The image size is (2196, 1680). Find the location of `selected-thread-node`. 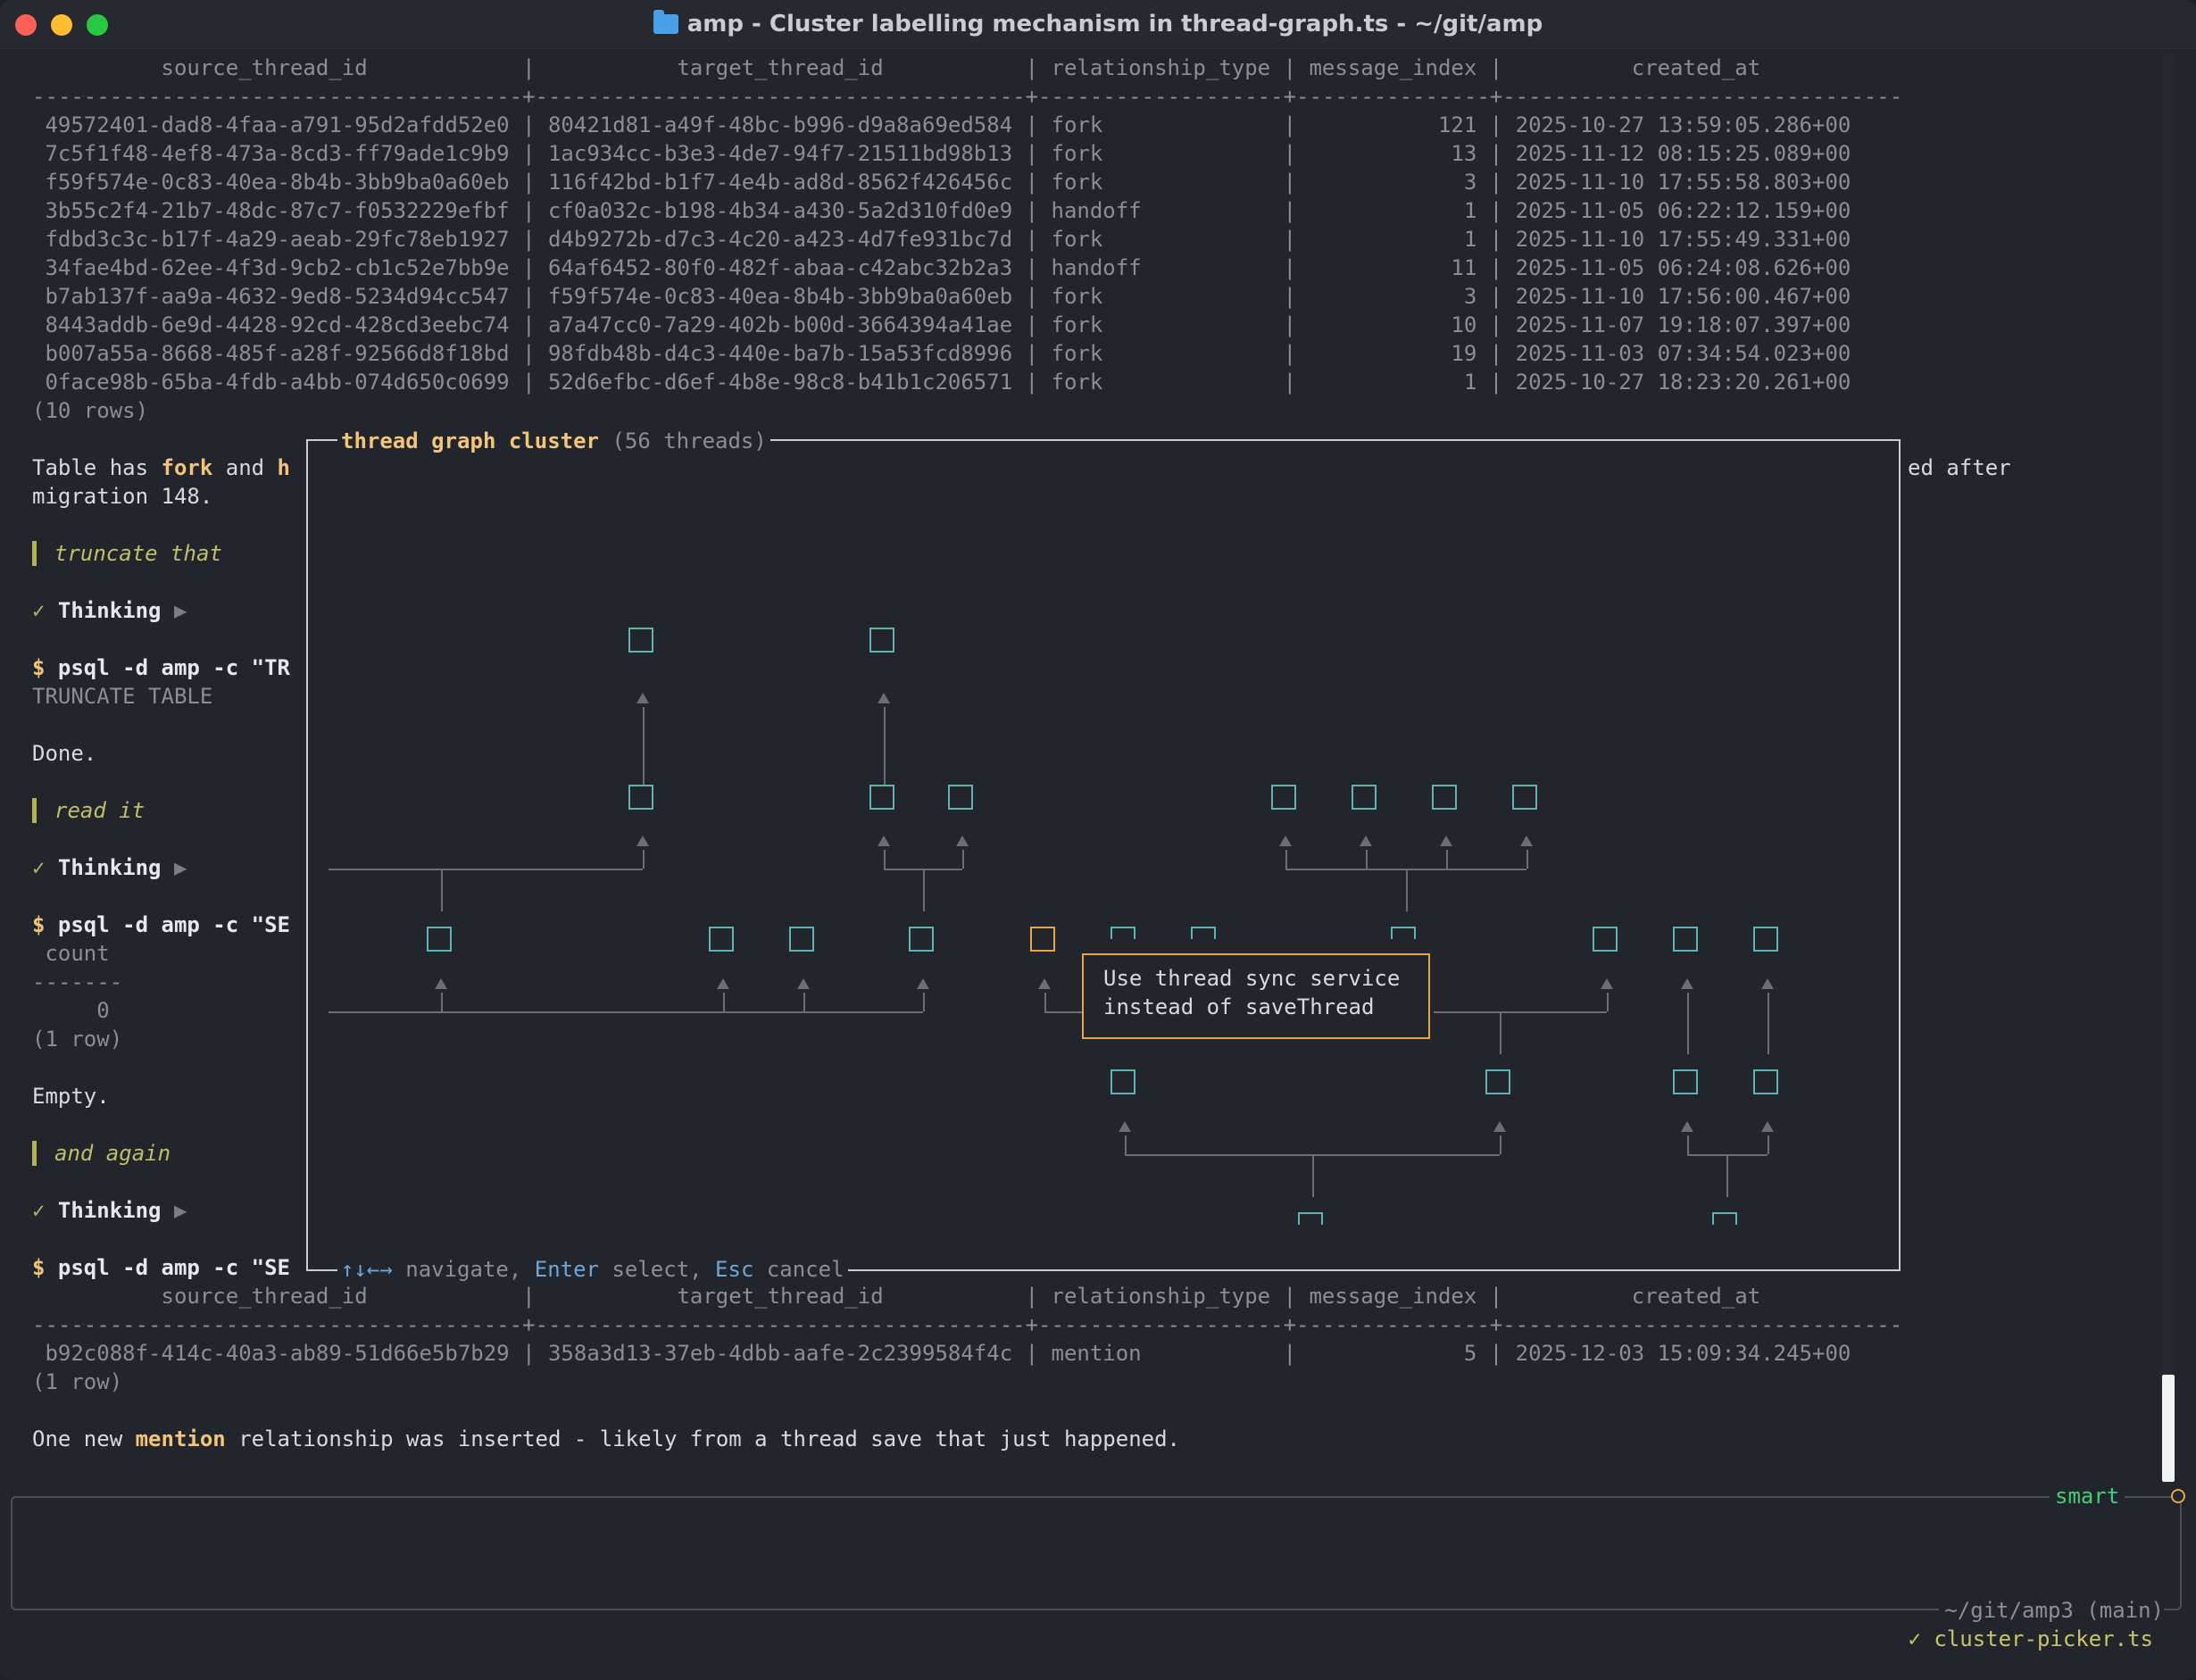

selected-thread-node is located at coordinates (1042, 940).